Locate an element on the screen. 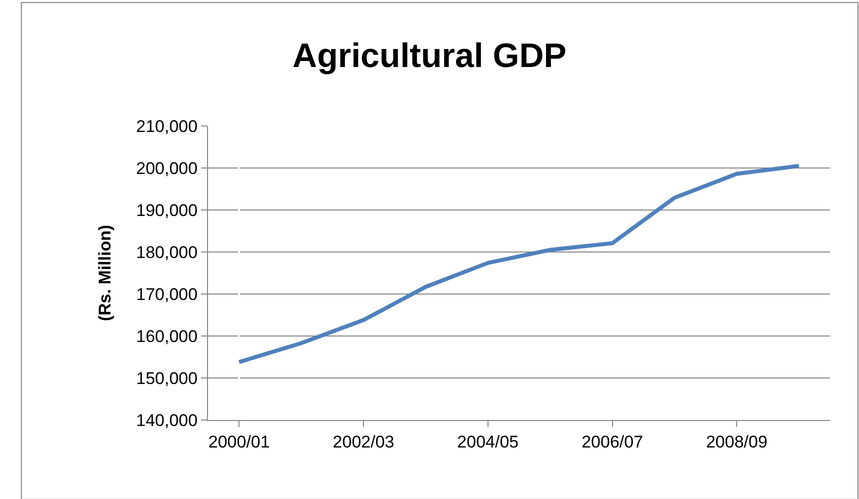  x-tick-label: 2000/01 is located at coordinates (239, 442).